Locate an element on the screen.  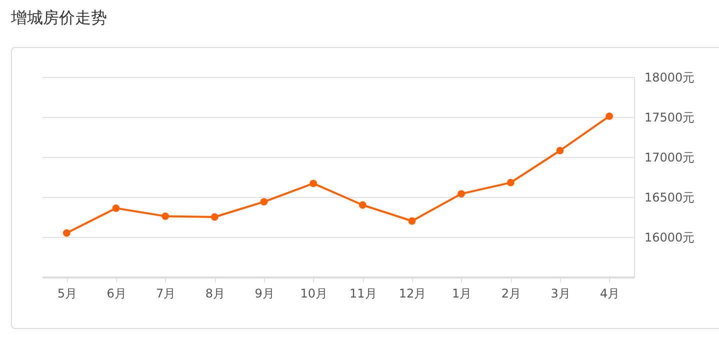
y-tick-label: 18000元 is located at coordinates (669, 77).